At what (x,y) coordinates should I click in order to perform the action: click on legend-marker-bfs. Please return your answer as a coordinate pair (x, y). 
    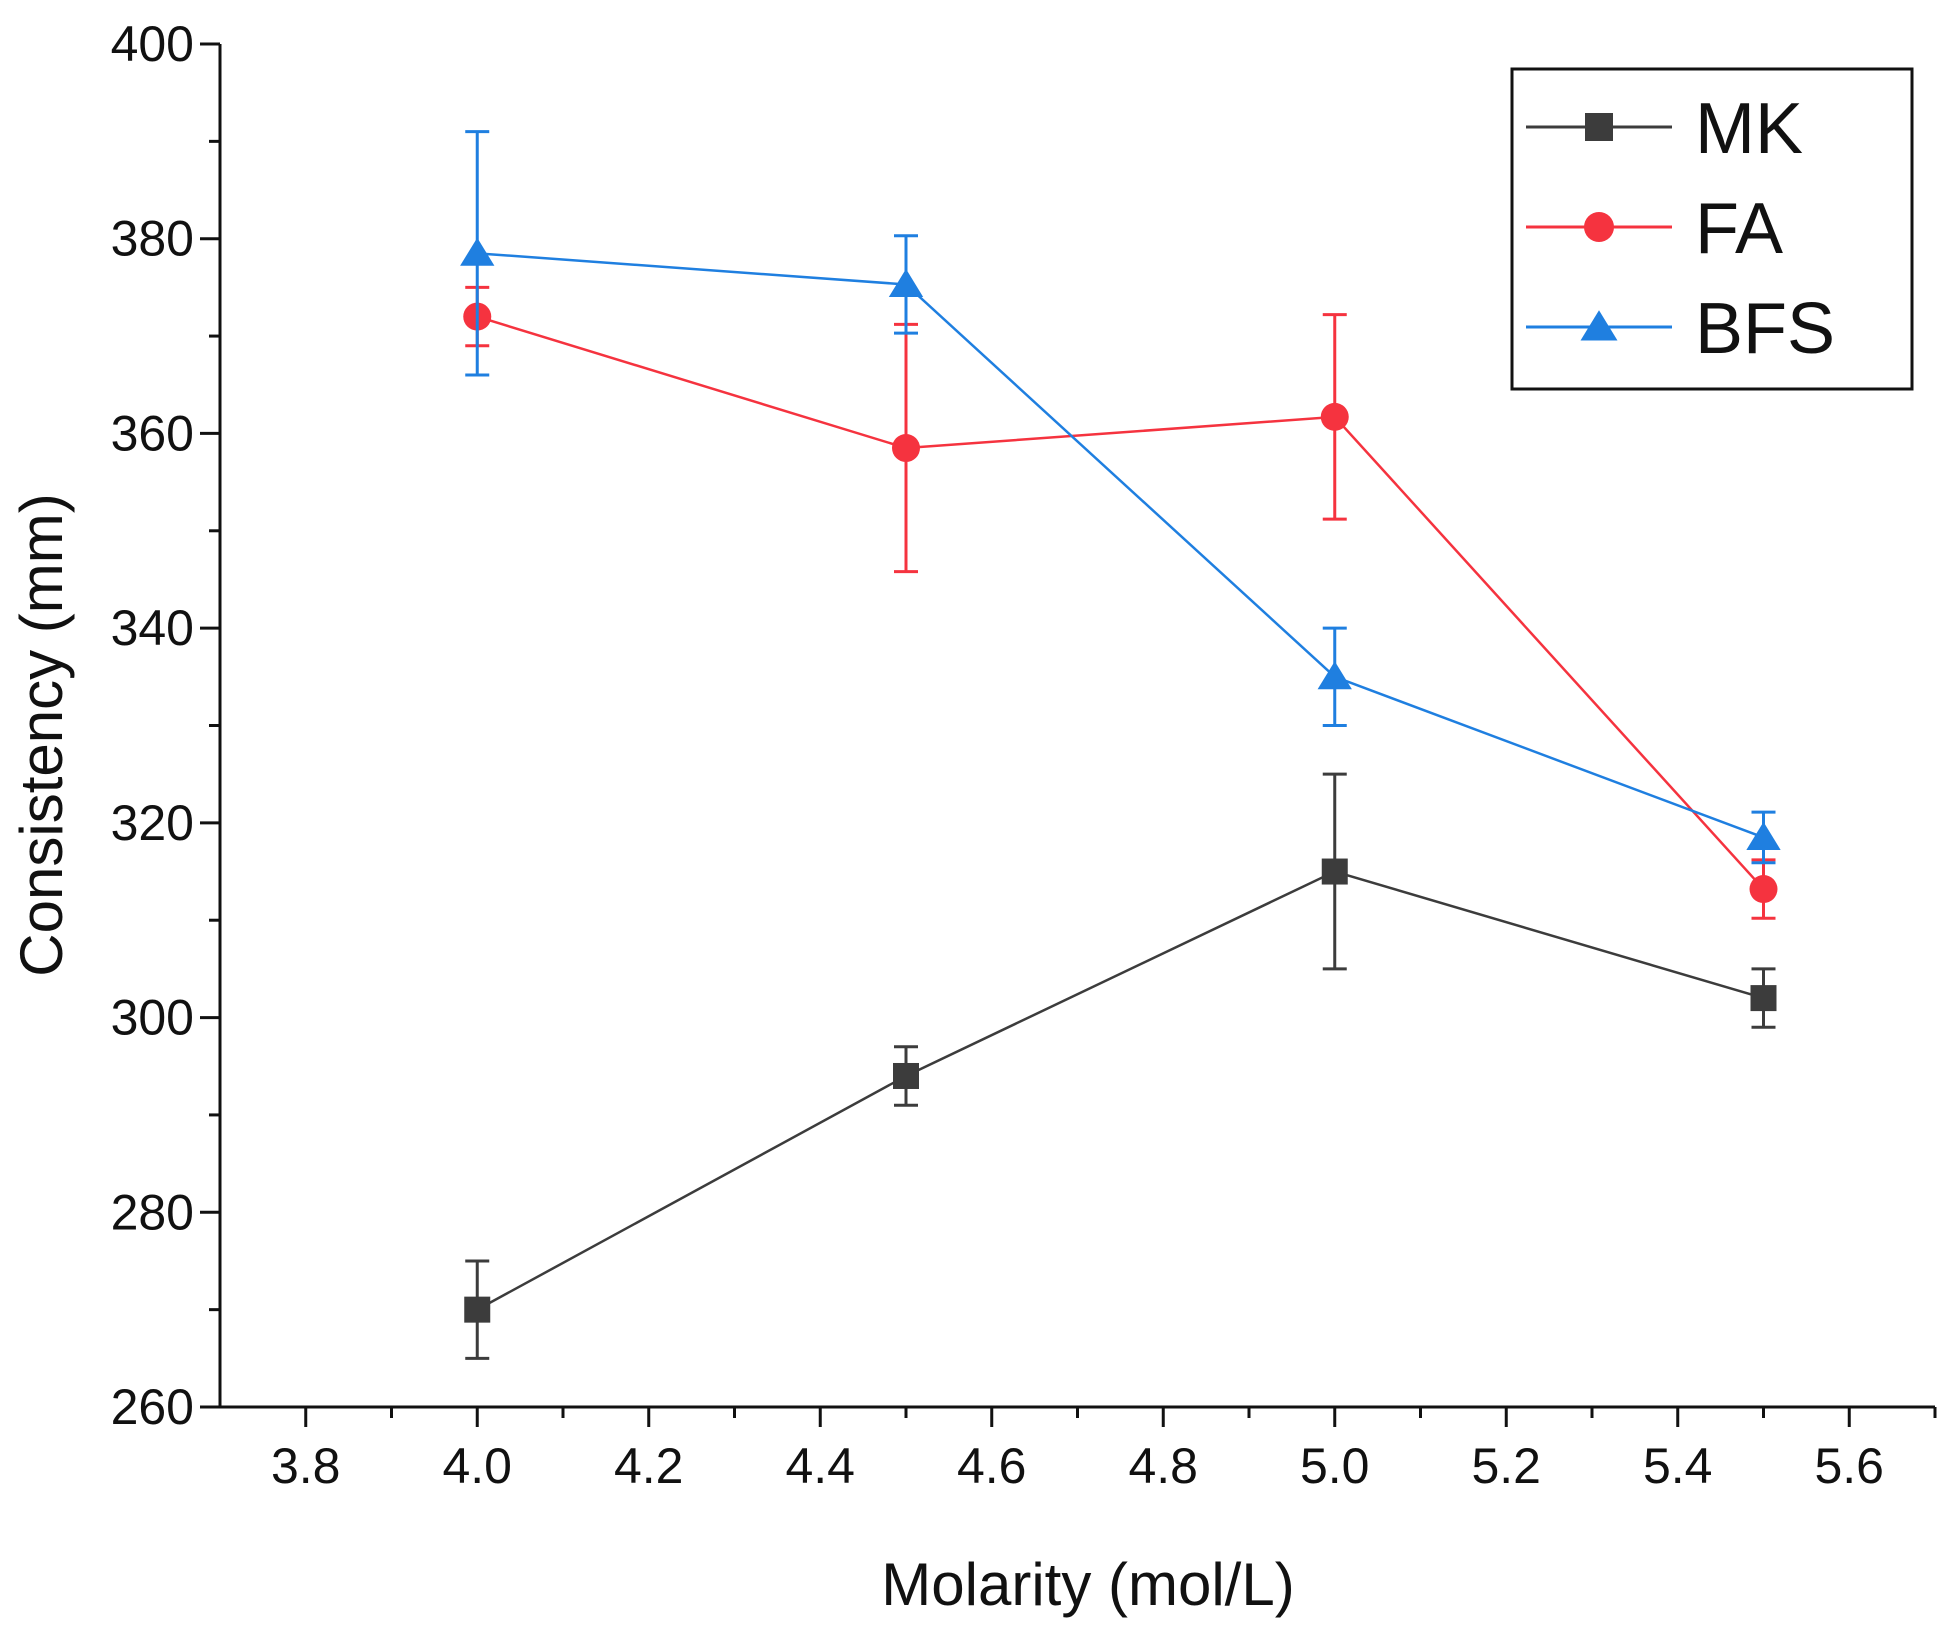
    Looking at the image, I should click on (1599, 325).